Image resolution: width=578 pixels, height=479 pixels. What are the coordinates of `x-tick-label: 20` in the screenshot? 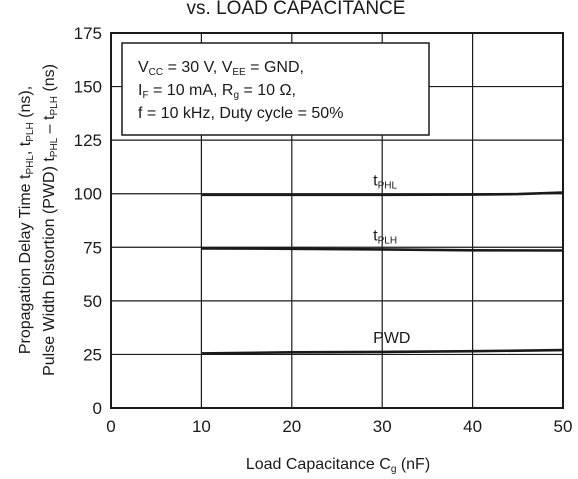 It's located at (291, 426).